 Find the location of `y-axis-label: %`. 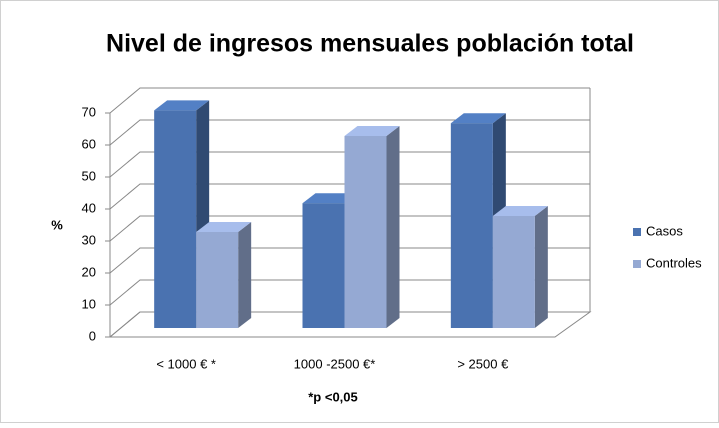

y-axis-label: % is located at coordinates (57, 224).